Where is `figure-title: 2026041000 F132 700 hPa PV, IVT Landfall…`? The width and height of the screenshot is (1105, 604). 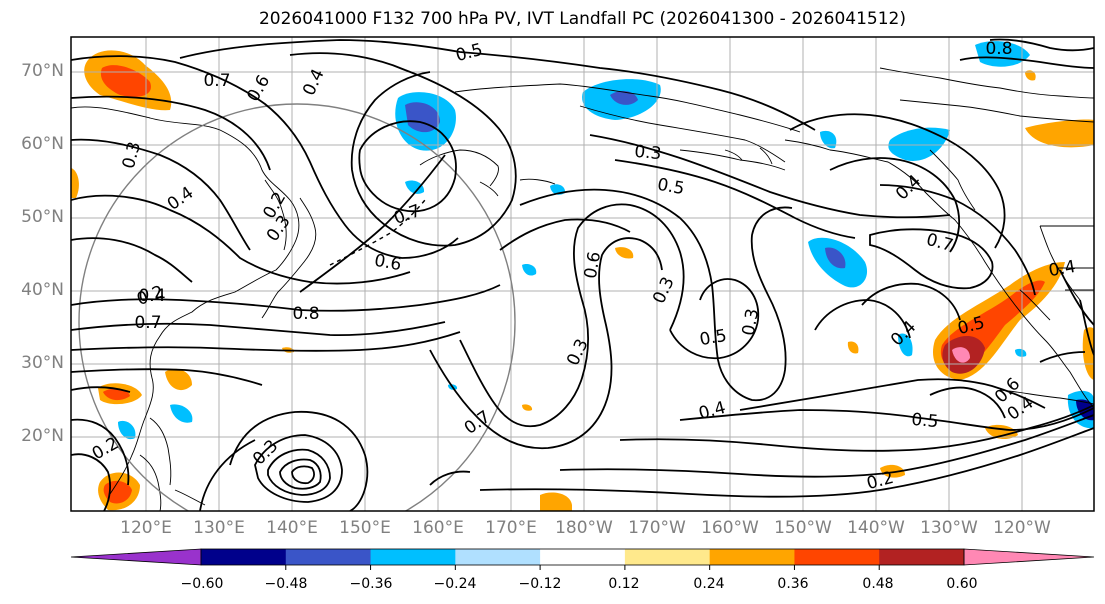
figure-title: 2026041000 F132 700 hPa PV, IVT Landfall… is located at coordinates (582, 19).